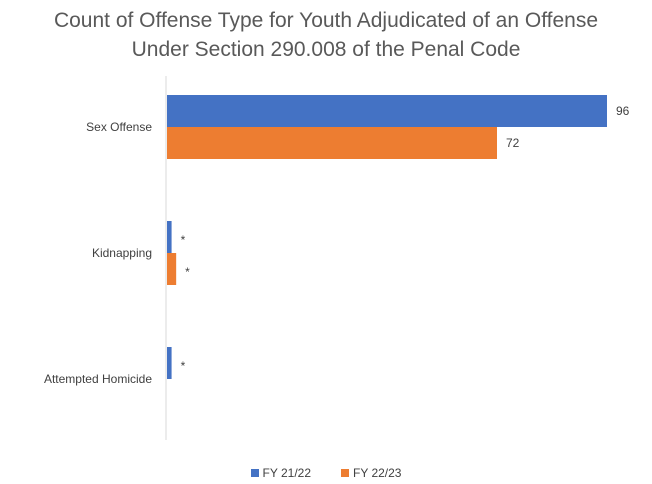  Describe the element at coordinates (326, 473) in the screenshot. I see `legend: FY 21/22 FY 22/23` at that location.